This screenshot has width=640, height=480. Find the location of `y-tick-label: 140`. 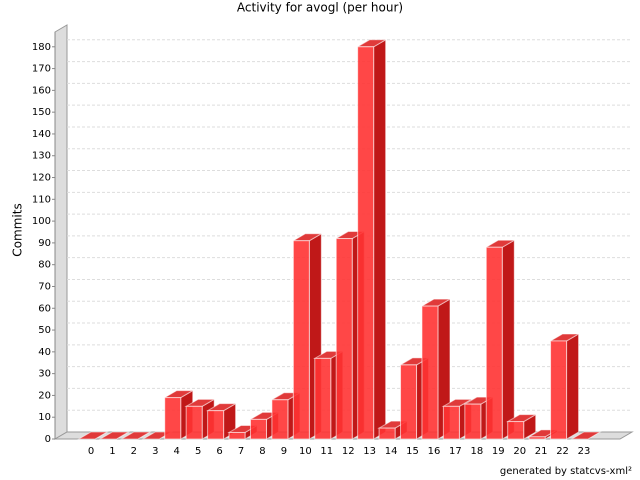

y-tick-label: 140 is located at coordinates (41, 134).